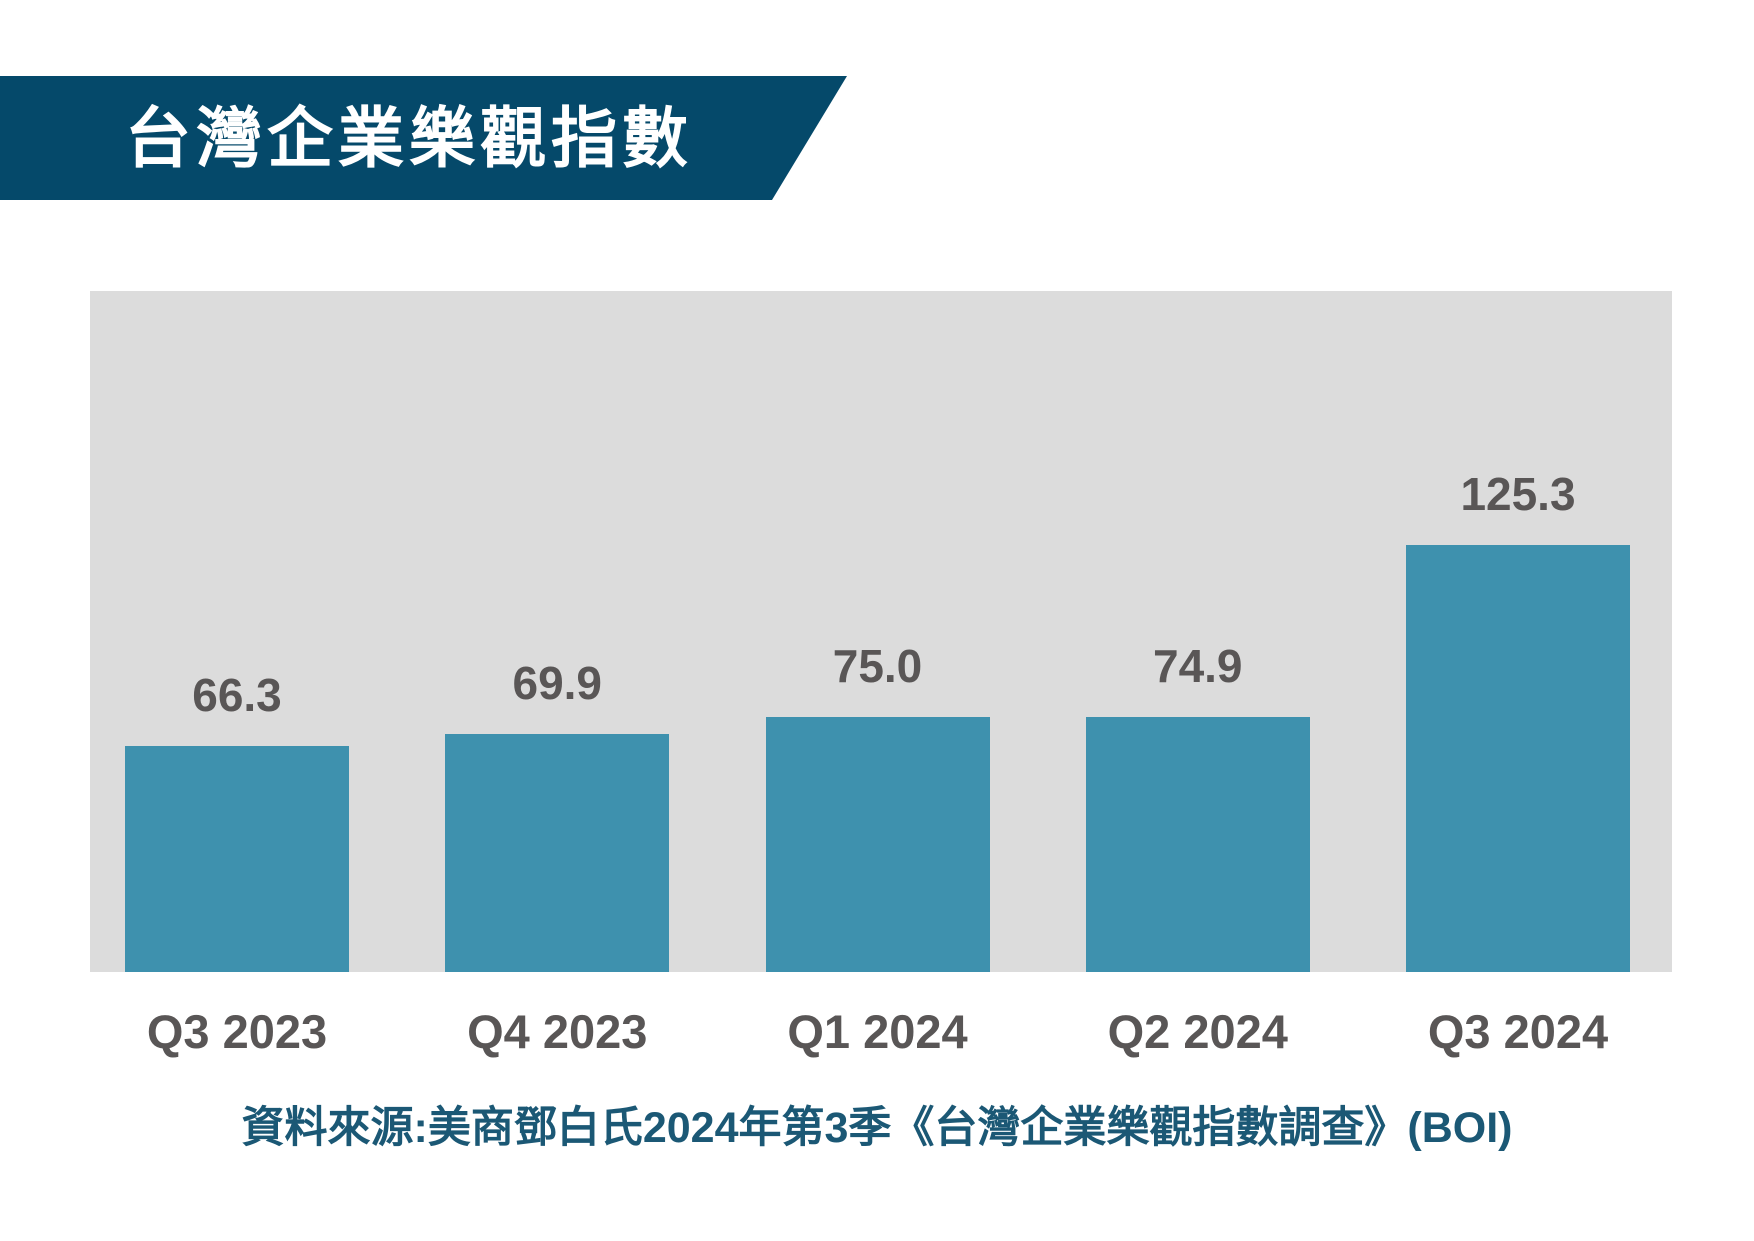 The width and height of the screenshot is (1754, 1241). What do you see at coordinates (1197, 1031) in the screenshot?
I see `x-axis-label: Q2 2024` at bounding box center [1197, 1031].